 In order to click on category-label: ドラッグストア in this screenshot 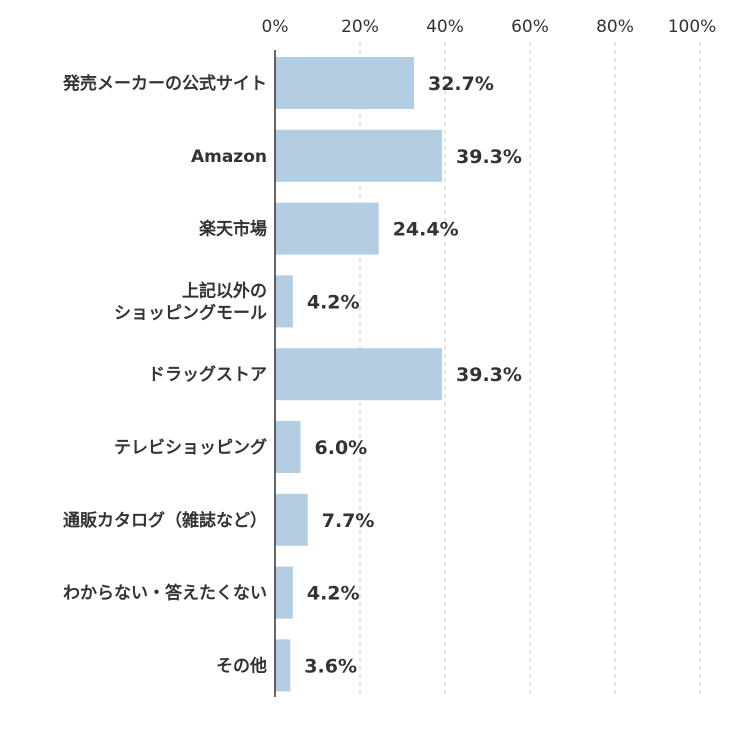, I will do `click(207, 374)`.